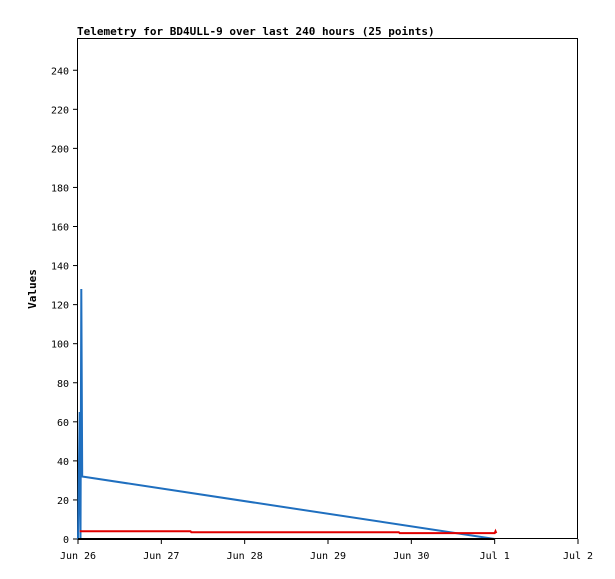 Image resolution: width=615 pixels, height=579 pixels. What do you see at coordinates (60, 149) in the screenshot?
I see `y-tick-label: 200` at bounding box center [60, 149].